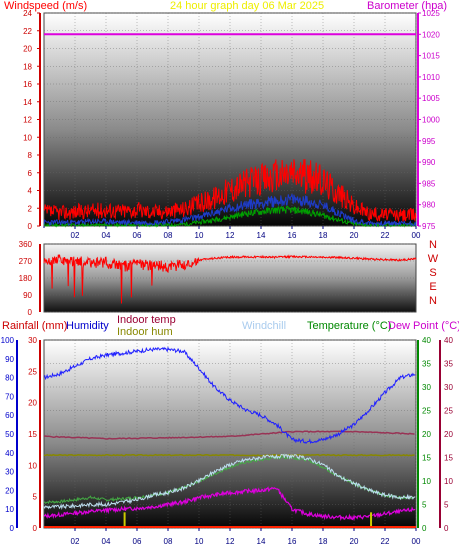 The height and width of the screenshot is (554, 459). What do you see at coordinates (433, 259) in the screenshot?
I see `compass-label: W` at bounding box center [433, 259].